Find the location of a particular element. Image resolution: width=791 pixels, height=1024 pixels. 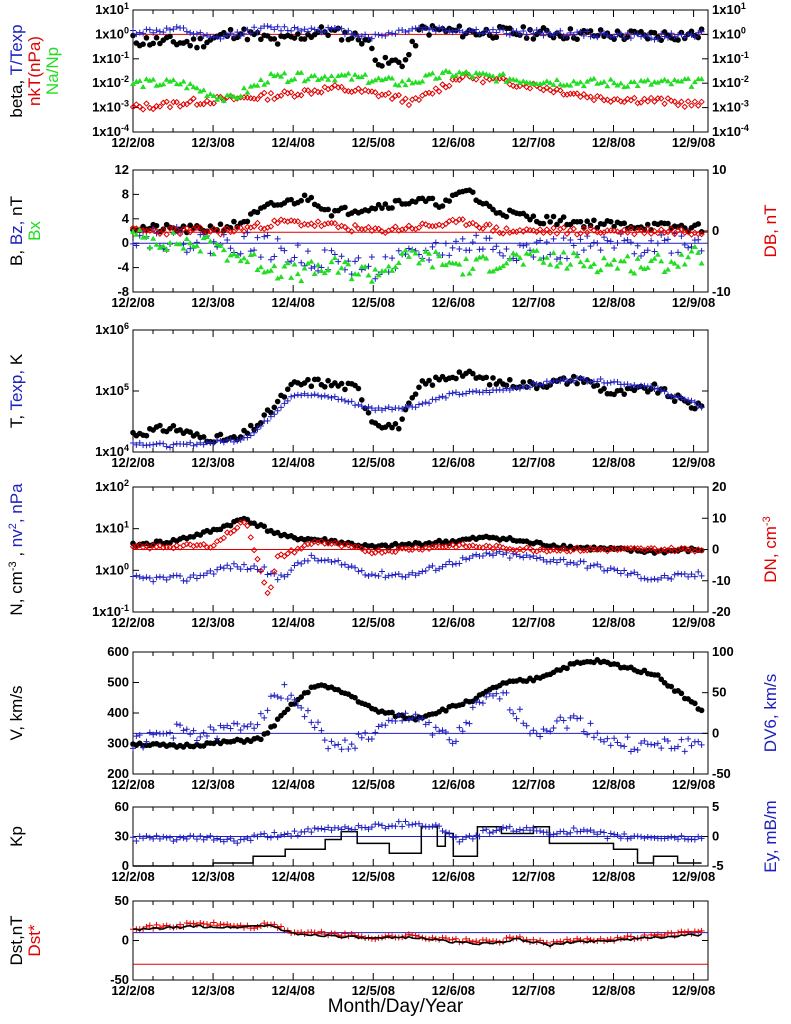

series-blue is located at coordinates (417, 566).